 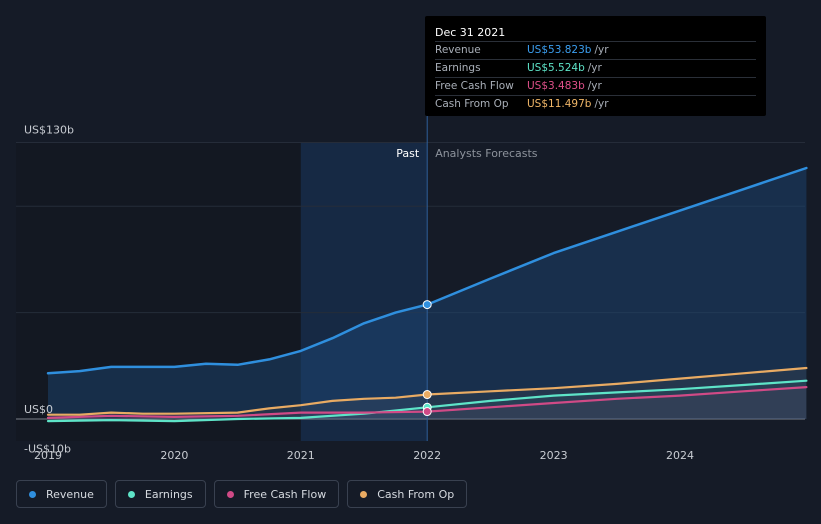 I want to click on legend-item-cash-from-op: Cash From Op, so click(x=407, y=494).